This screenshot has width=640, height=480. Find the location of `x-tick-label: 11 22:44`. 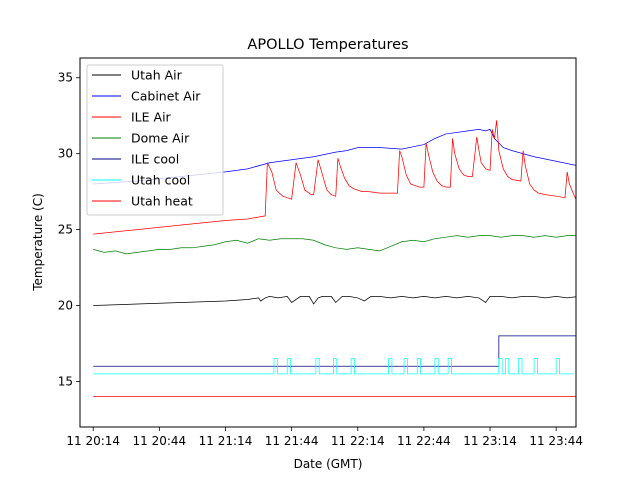

x-tick-label: 11 22:44 is located at coordinates (424, 441).